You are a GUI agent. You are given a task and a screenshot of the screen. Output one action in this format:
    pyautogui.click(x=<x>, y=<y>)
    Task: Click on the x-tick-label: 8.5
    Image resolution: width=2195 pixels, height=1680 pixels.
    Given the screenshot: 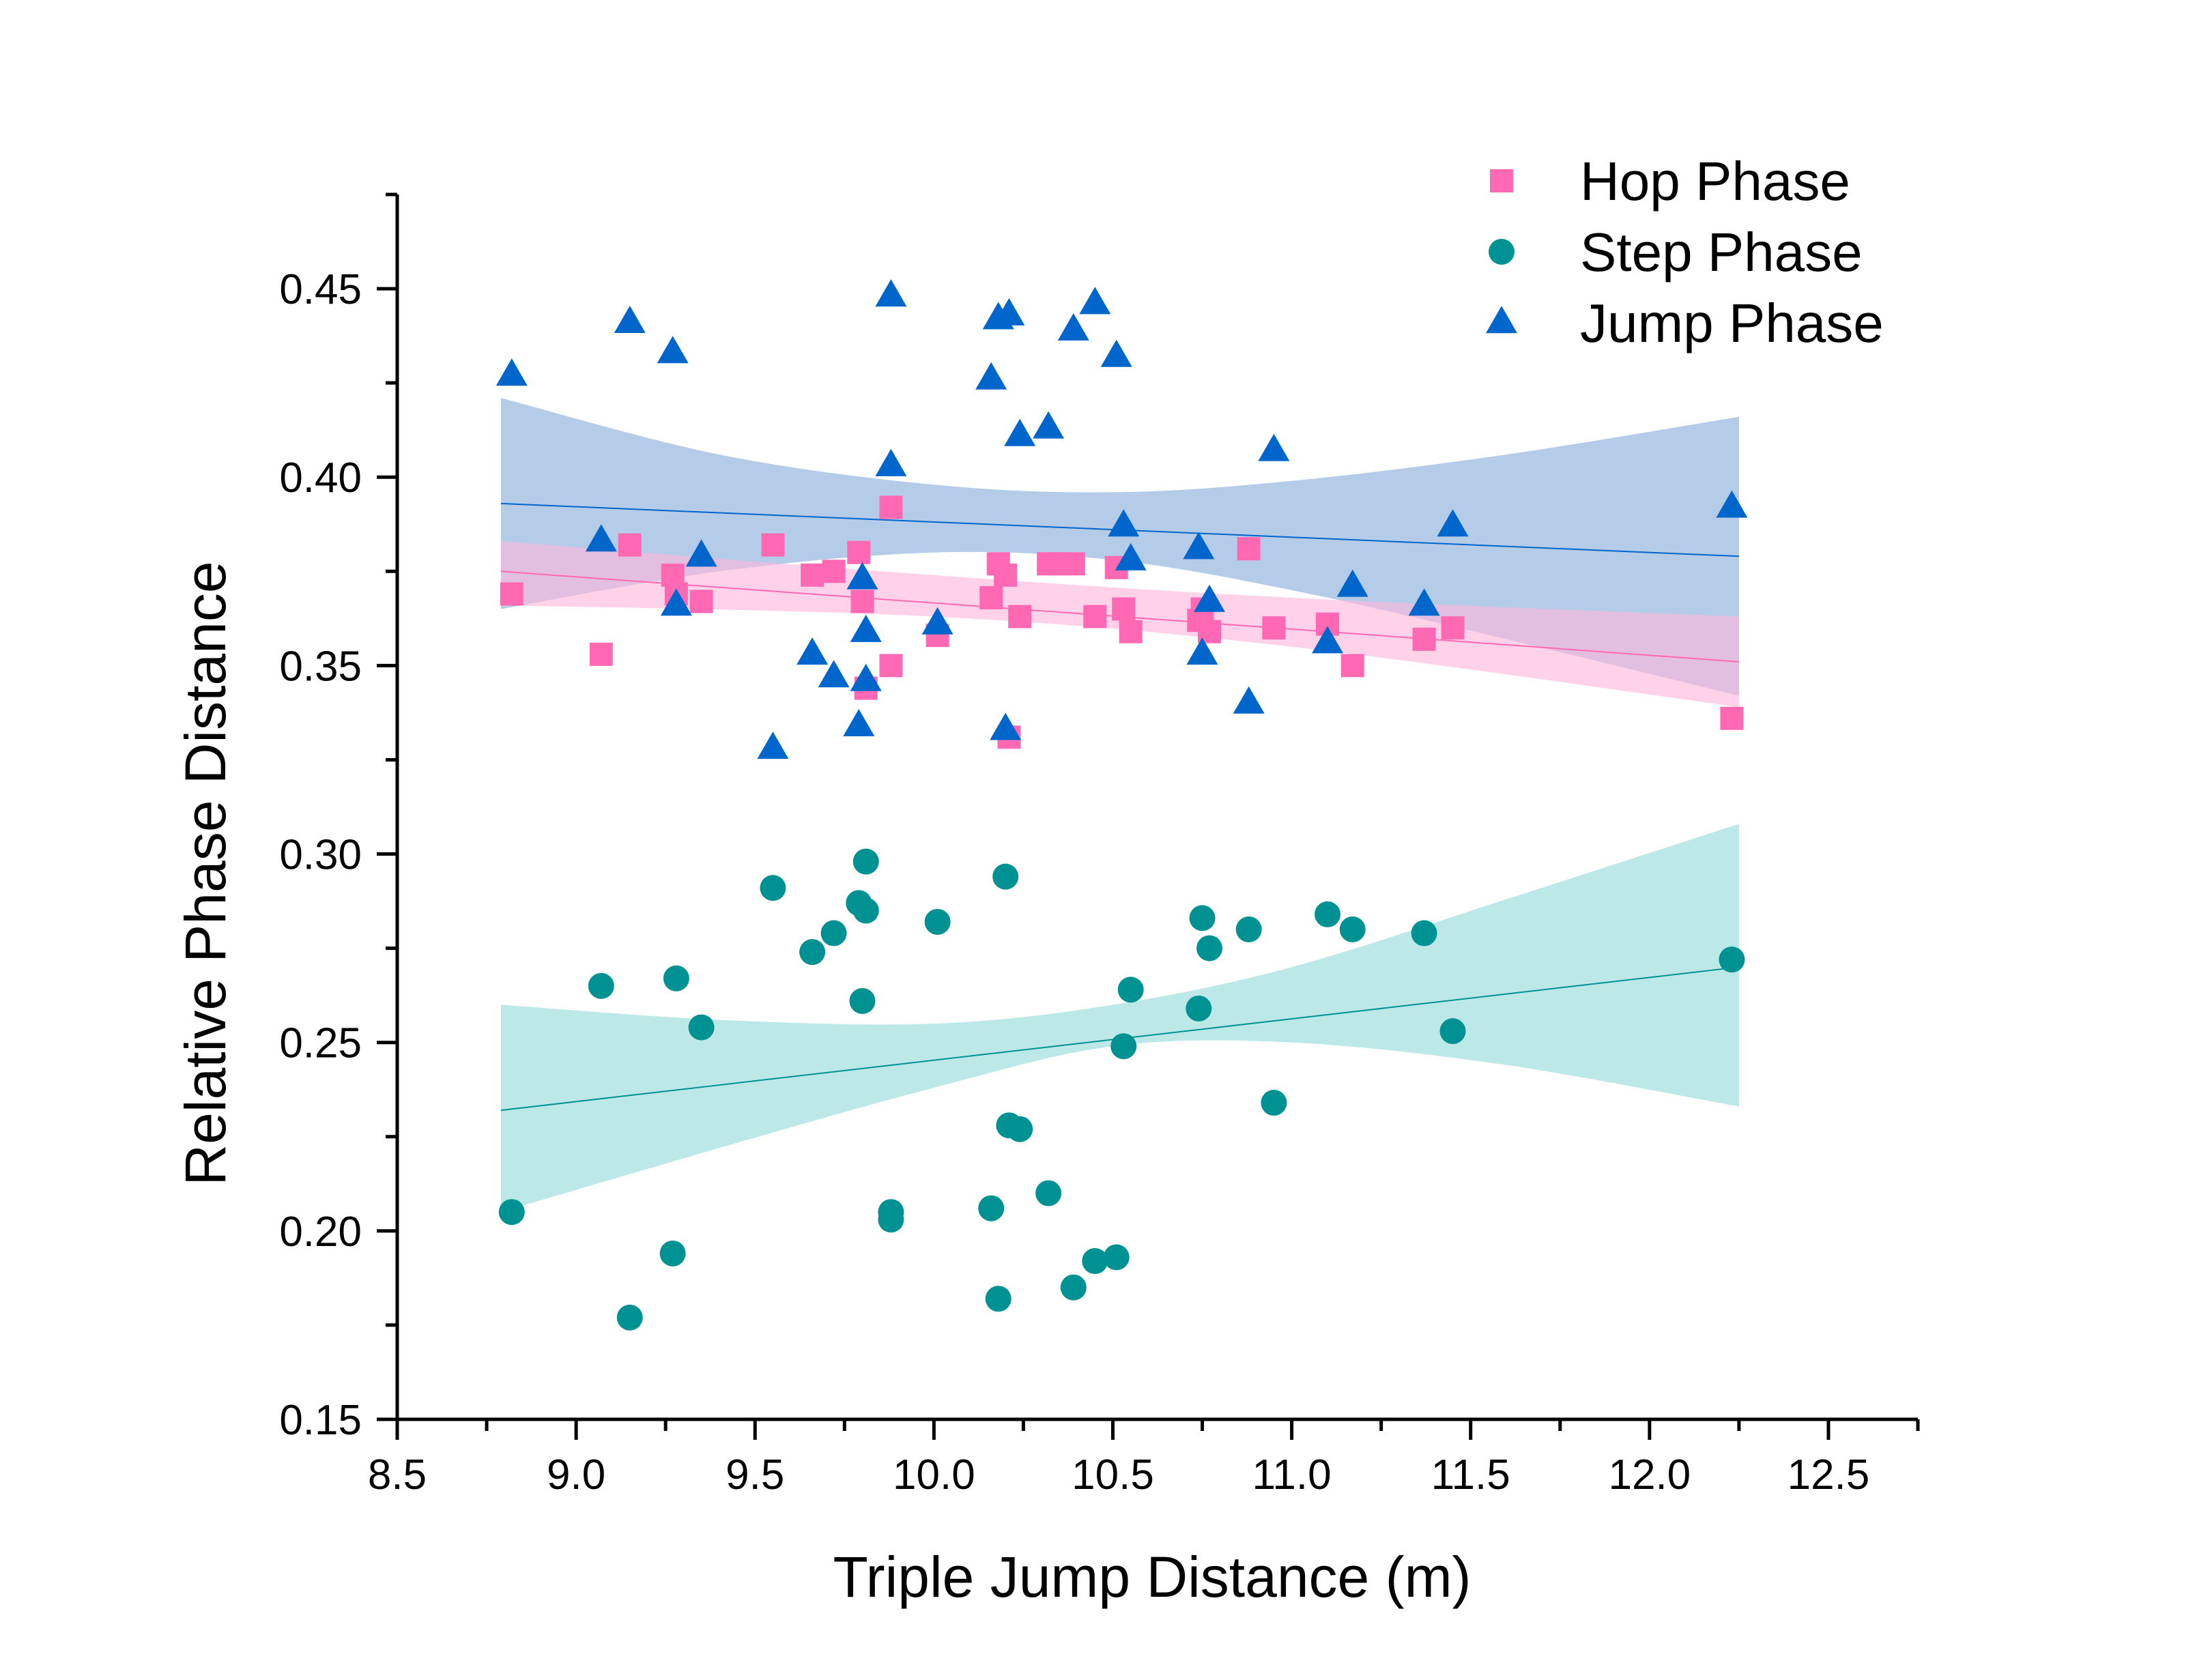 What is the action you would take?
    pyautogui.click(x=397, y=1474)
    